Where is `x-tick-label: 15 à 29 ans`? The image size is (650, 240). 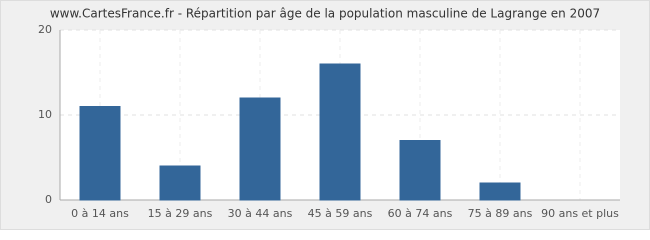 x-tick-label: 15 à 29 ans is located at coordinates (180, 213).